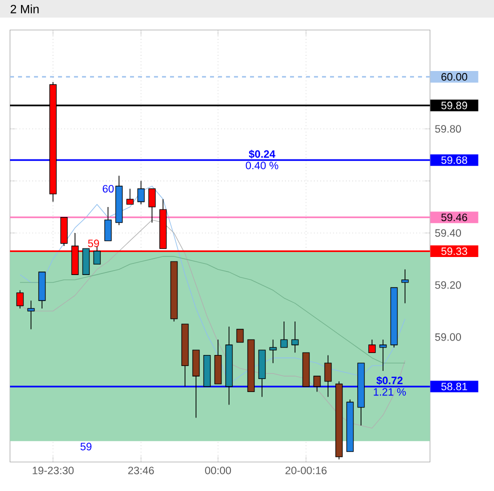  I want to click on annotation: 0.40 %, so click(262, 166).